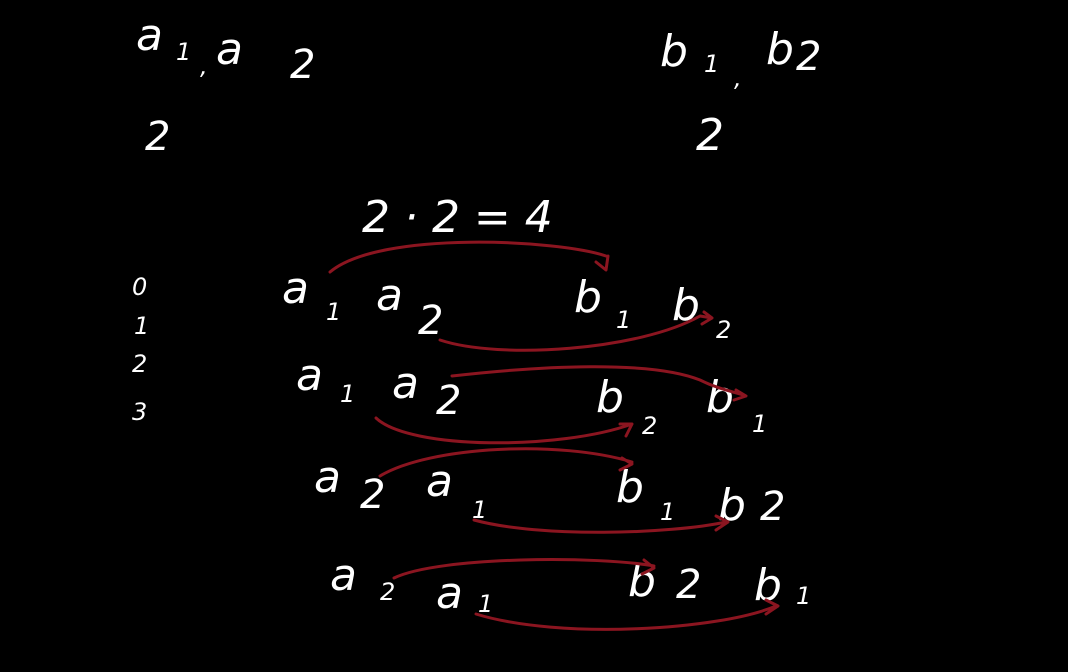 The height and width of the screenshot is (672, 1068). What do you see at coordinates (688, 585) in the screenshot?
I see `row-3-right-1-sub: 2` at bounding box center [688, 585].